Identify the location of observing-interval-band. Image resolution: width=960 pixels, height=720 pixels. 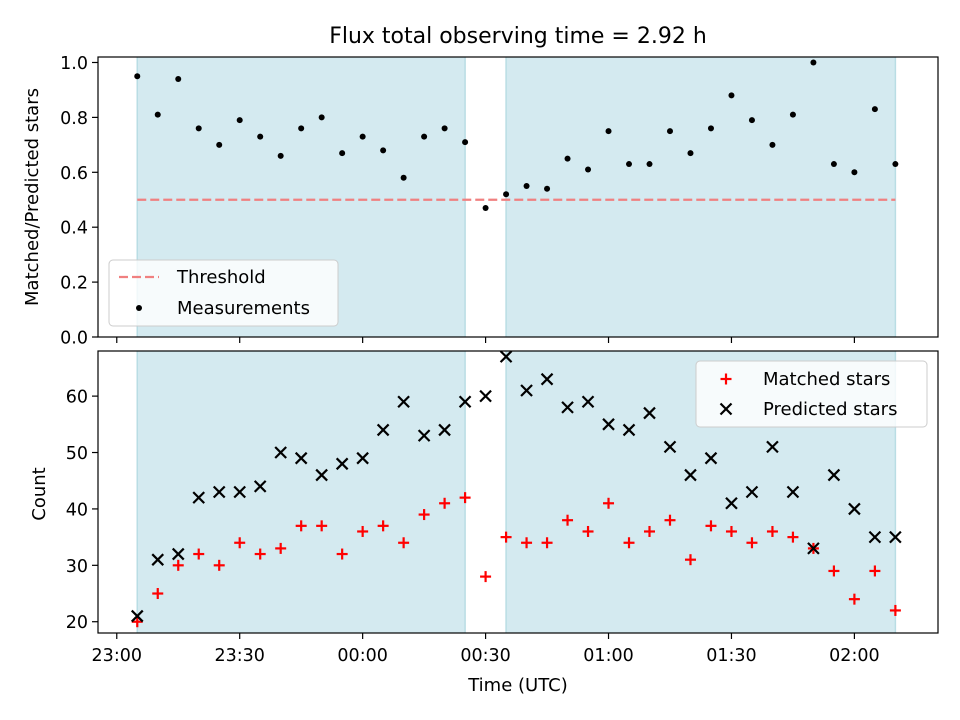
(301, 492).